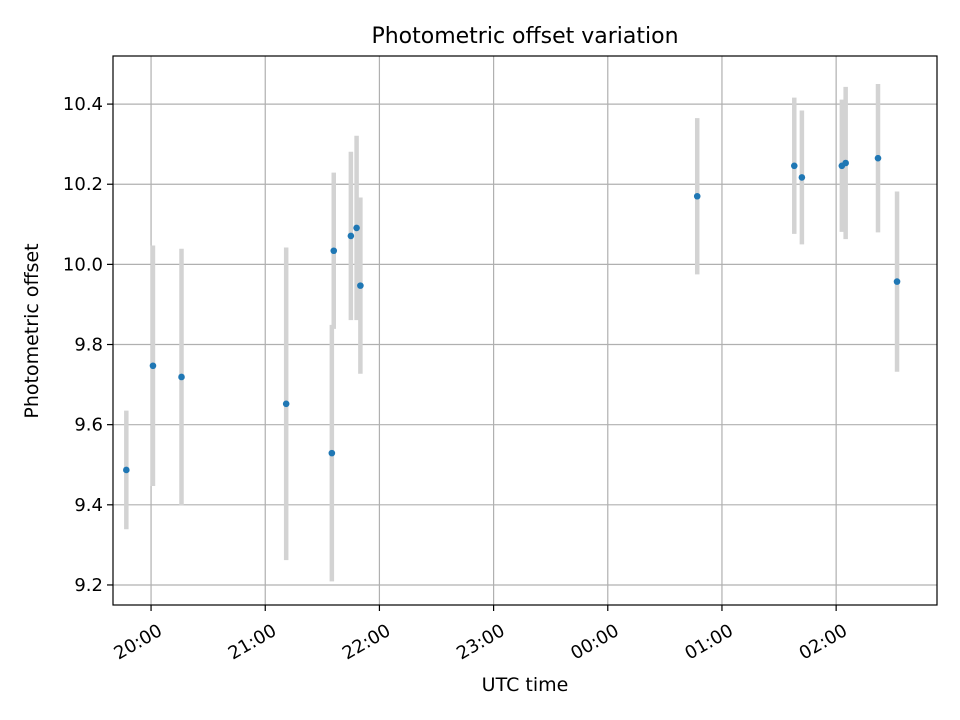  What do you see at coordinates (83, 264) in the screenshot?
I see `y-tick-label: 10.0` at bounding box center [83, 264].